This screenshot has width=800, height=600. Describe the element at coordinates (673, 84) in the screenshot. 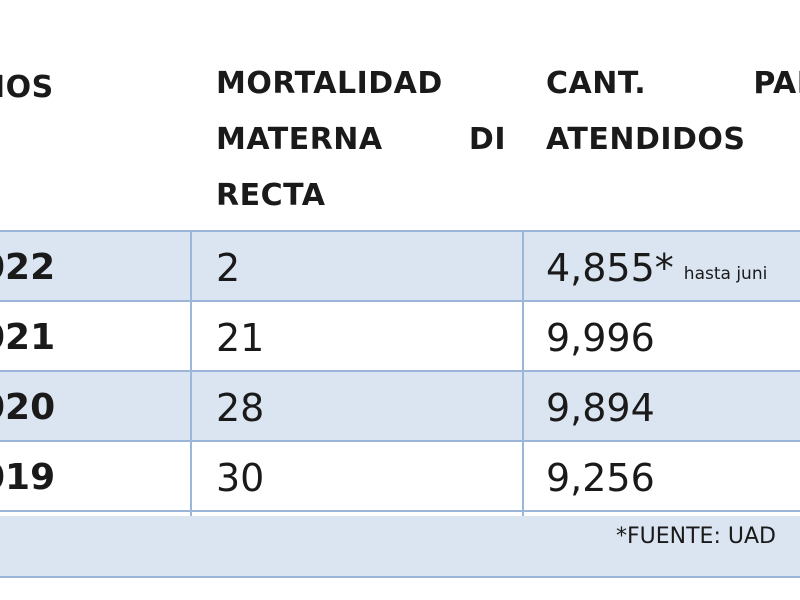

I see `header-births-line1: CANT. PARTO` at that location.